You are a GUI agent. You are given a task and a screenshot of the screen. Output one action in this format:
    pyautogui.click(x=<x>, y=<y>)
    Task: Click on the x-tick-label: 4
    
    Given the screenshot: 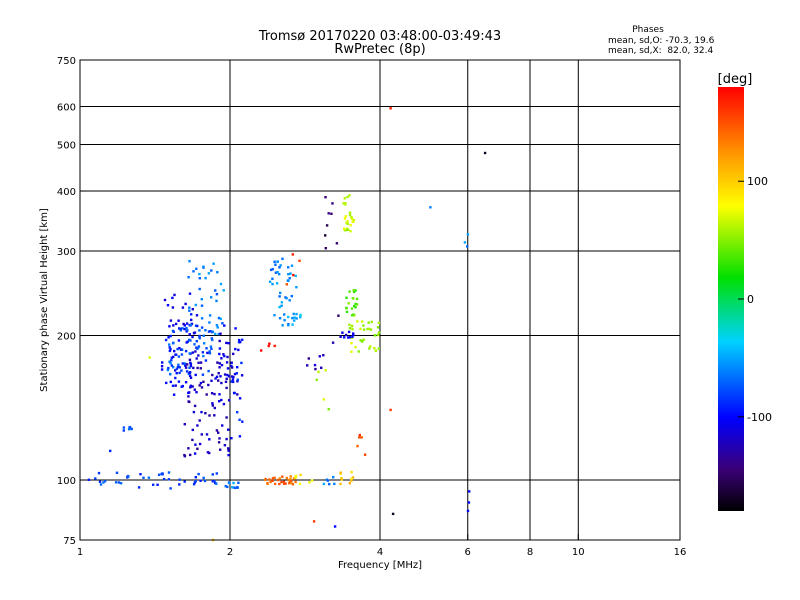 What is the action you would take?
    pyautogui.click(x=380, y=552)
    